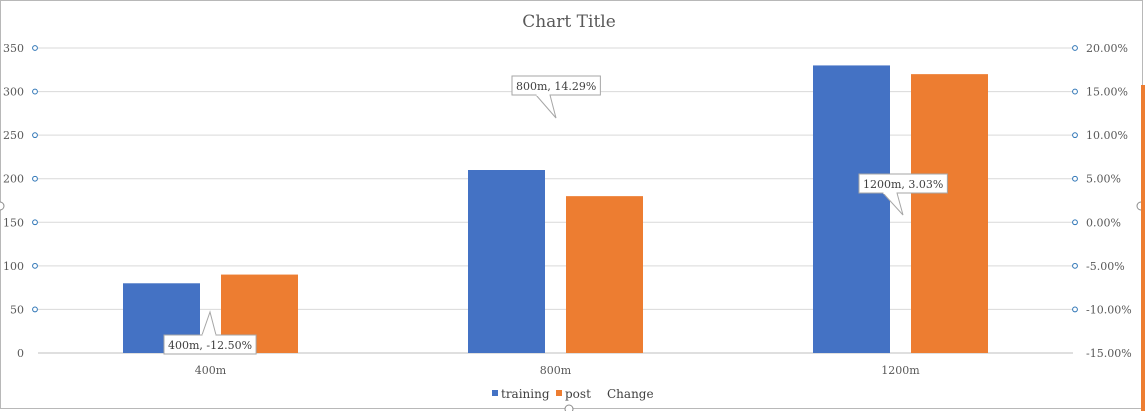 Image resolution: width=1145 pixels, height=411 pixels. What do you see at coordinates (495, 393) in the screenshot?
I see `legend-swatch-training` at bounding box center [495, 393].